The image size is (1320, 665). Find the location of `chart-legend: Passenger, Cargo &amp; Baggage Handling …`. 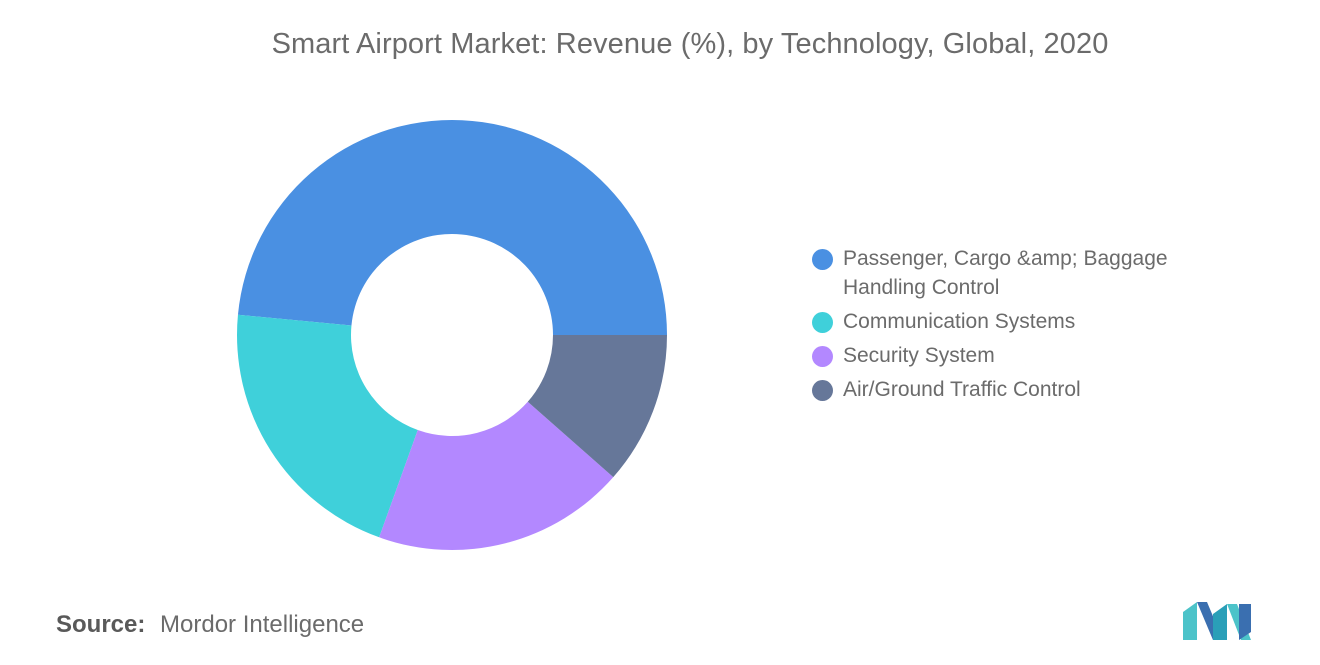

chart-legend: Passenger, Cargo &amp; Baggage Handling … is located at coordinates (1012, 326).